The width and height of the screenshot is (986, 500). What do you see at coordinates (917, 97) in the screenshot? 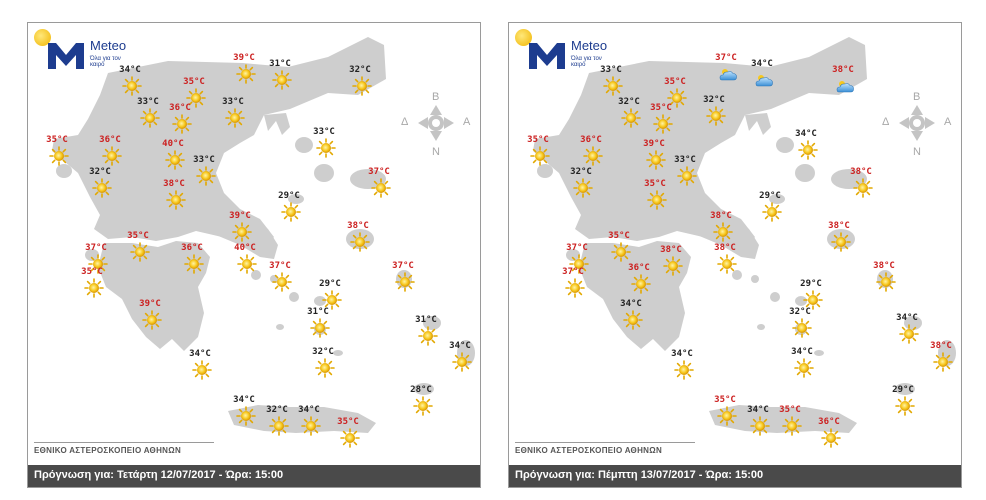
I see `compass-north: Β` at bounding box center [917, 97].